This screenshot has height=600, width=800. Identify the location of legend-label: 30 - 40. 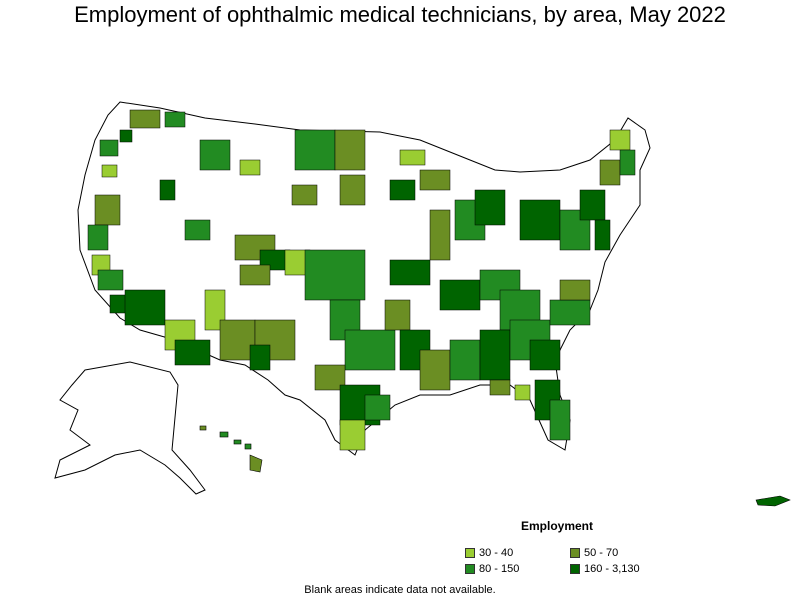
(496, 553).